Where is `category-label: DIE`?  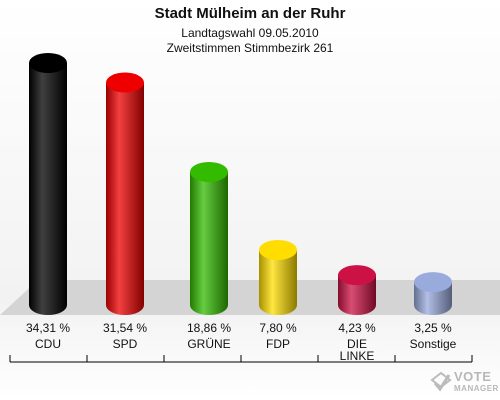 category-label: DIE is located at coordinates (357, 344).